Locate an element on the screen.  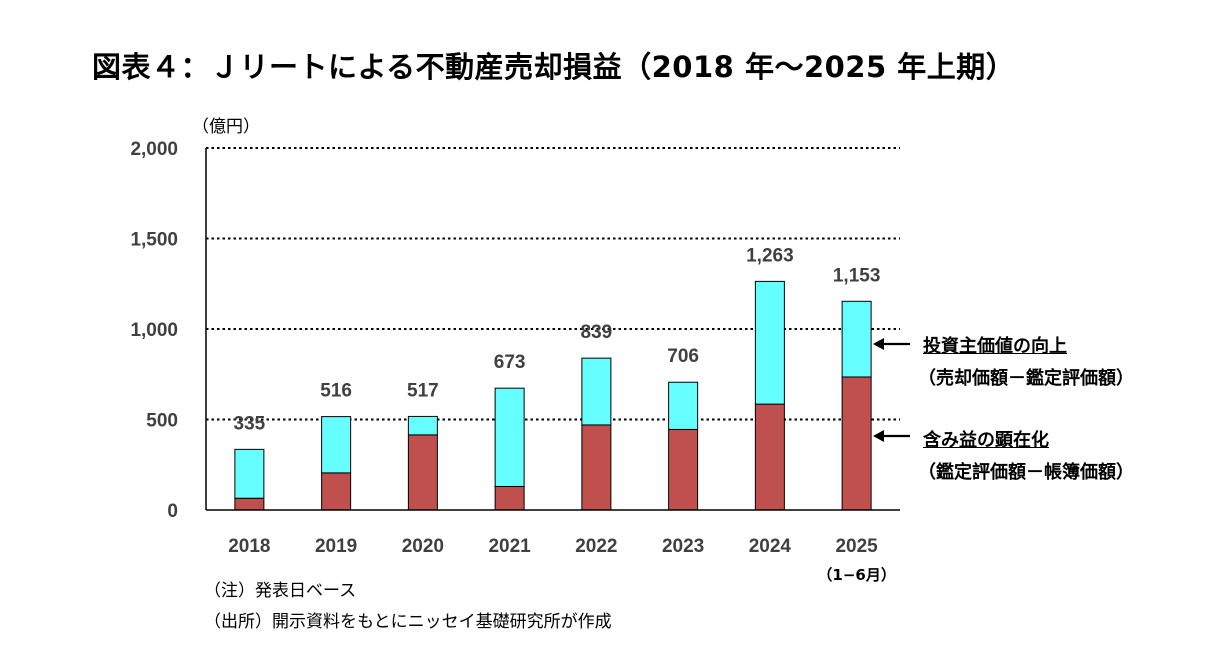
x-tick-label: 2023 is located at coordinates (683, 546).